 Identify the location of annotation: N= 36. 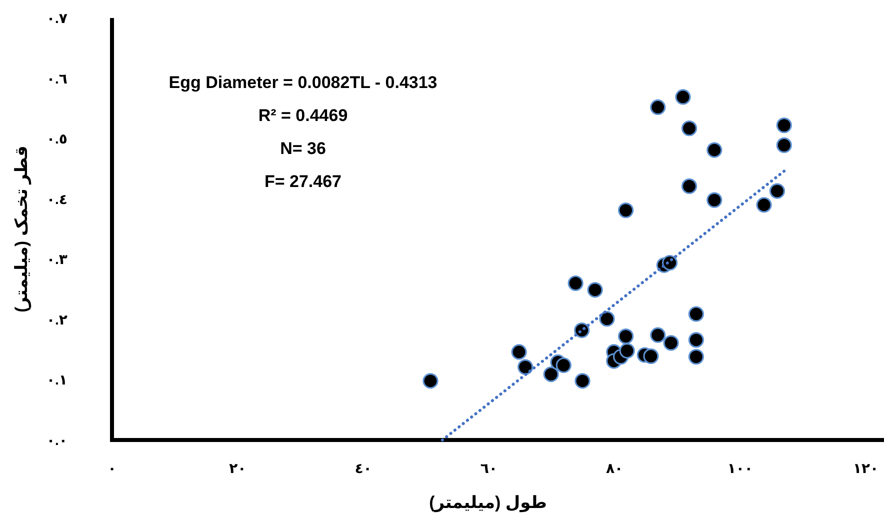
(303, 148).